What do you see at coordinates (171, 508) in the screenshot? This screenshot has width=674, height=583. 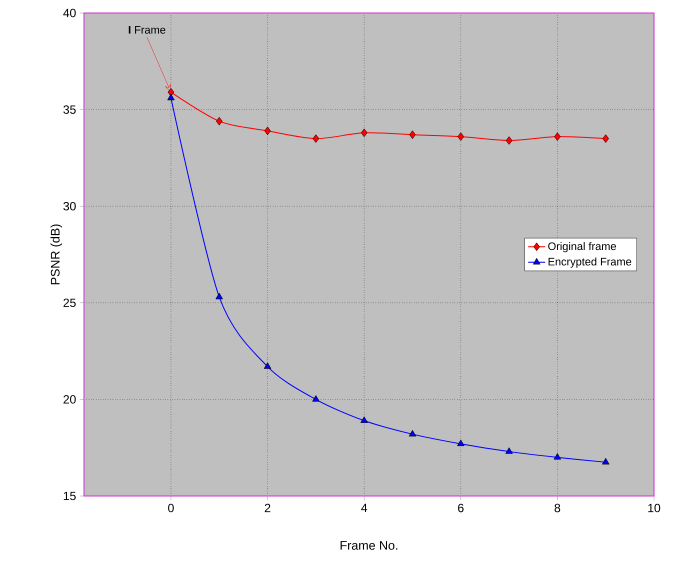 I see `x-tick-label: 0` at bounding box center [171, 508].